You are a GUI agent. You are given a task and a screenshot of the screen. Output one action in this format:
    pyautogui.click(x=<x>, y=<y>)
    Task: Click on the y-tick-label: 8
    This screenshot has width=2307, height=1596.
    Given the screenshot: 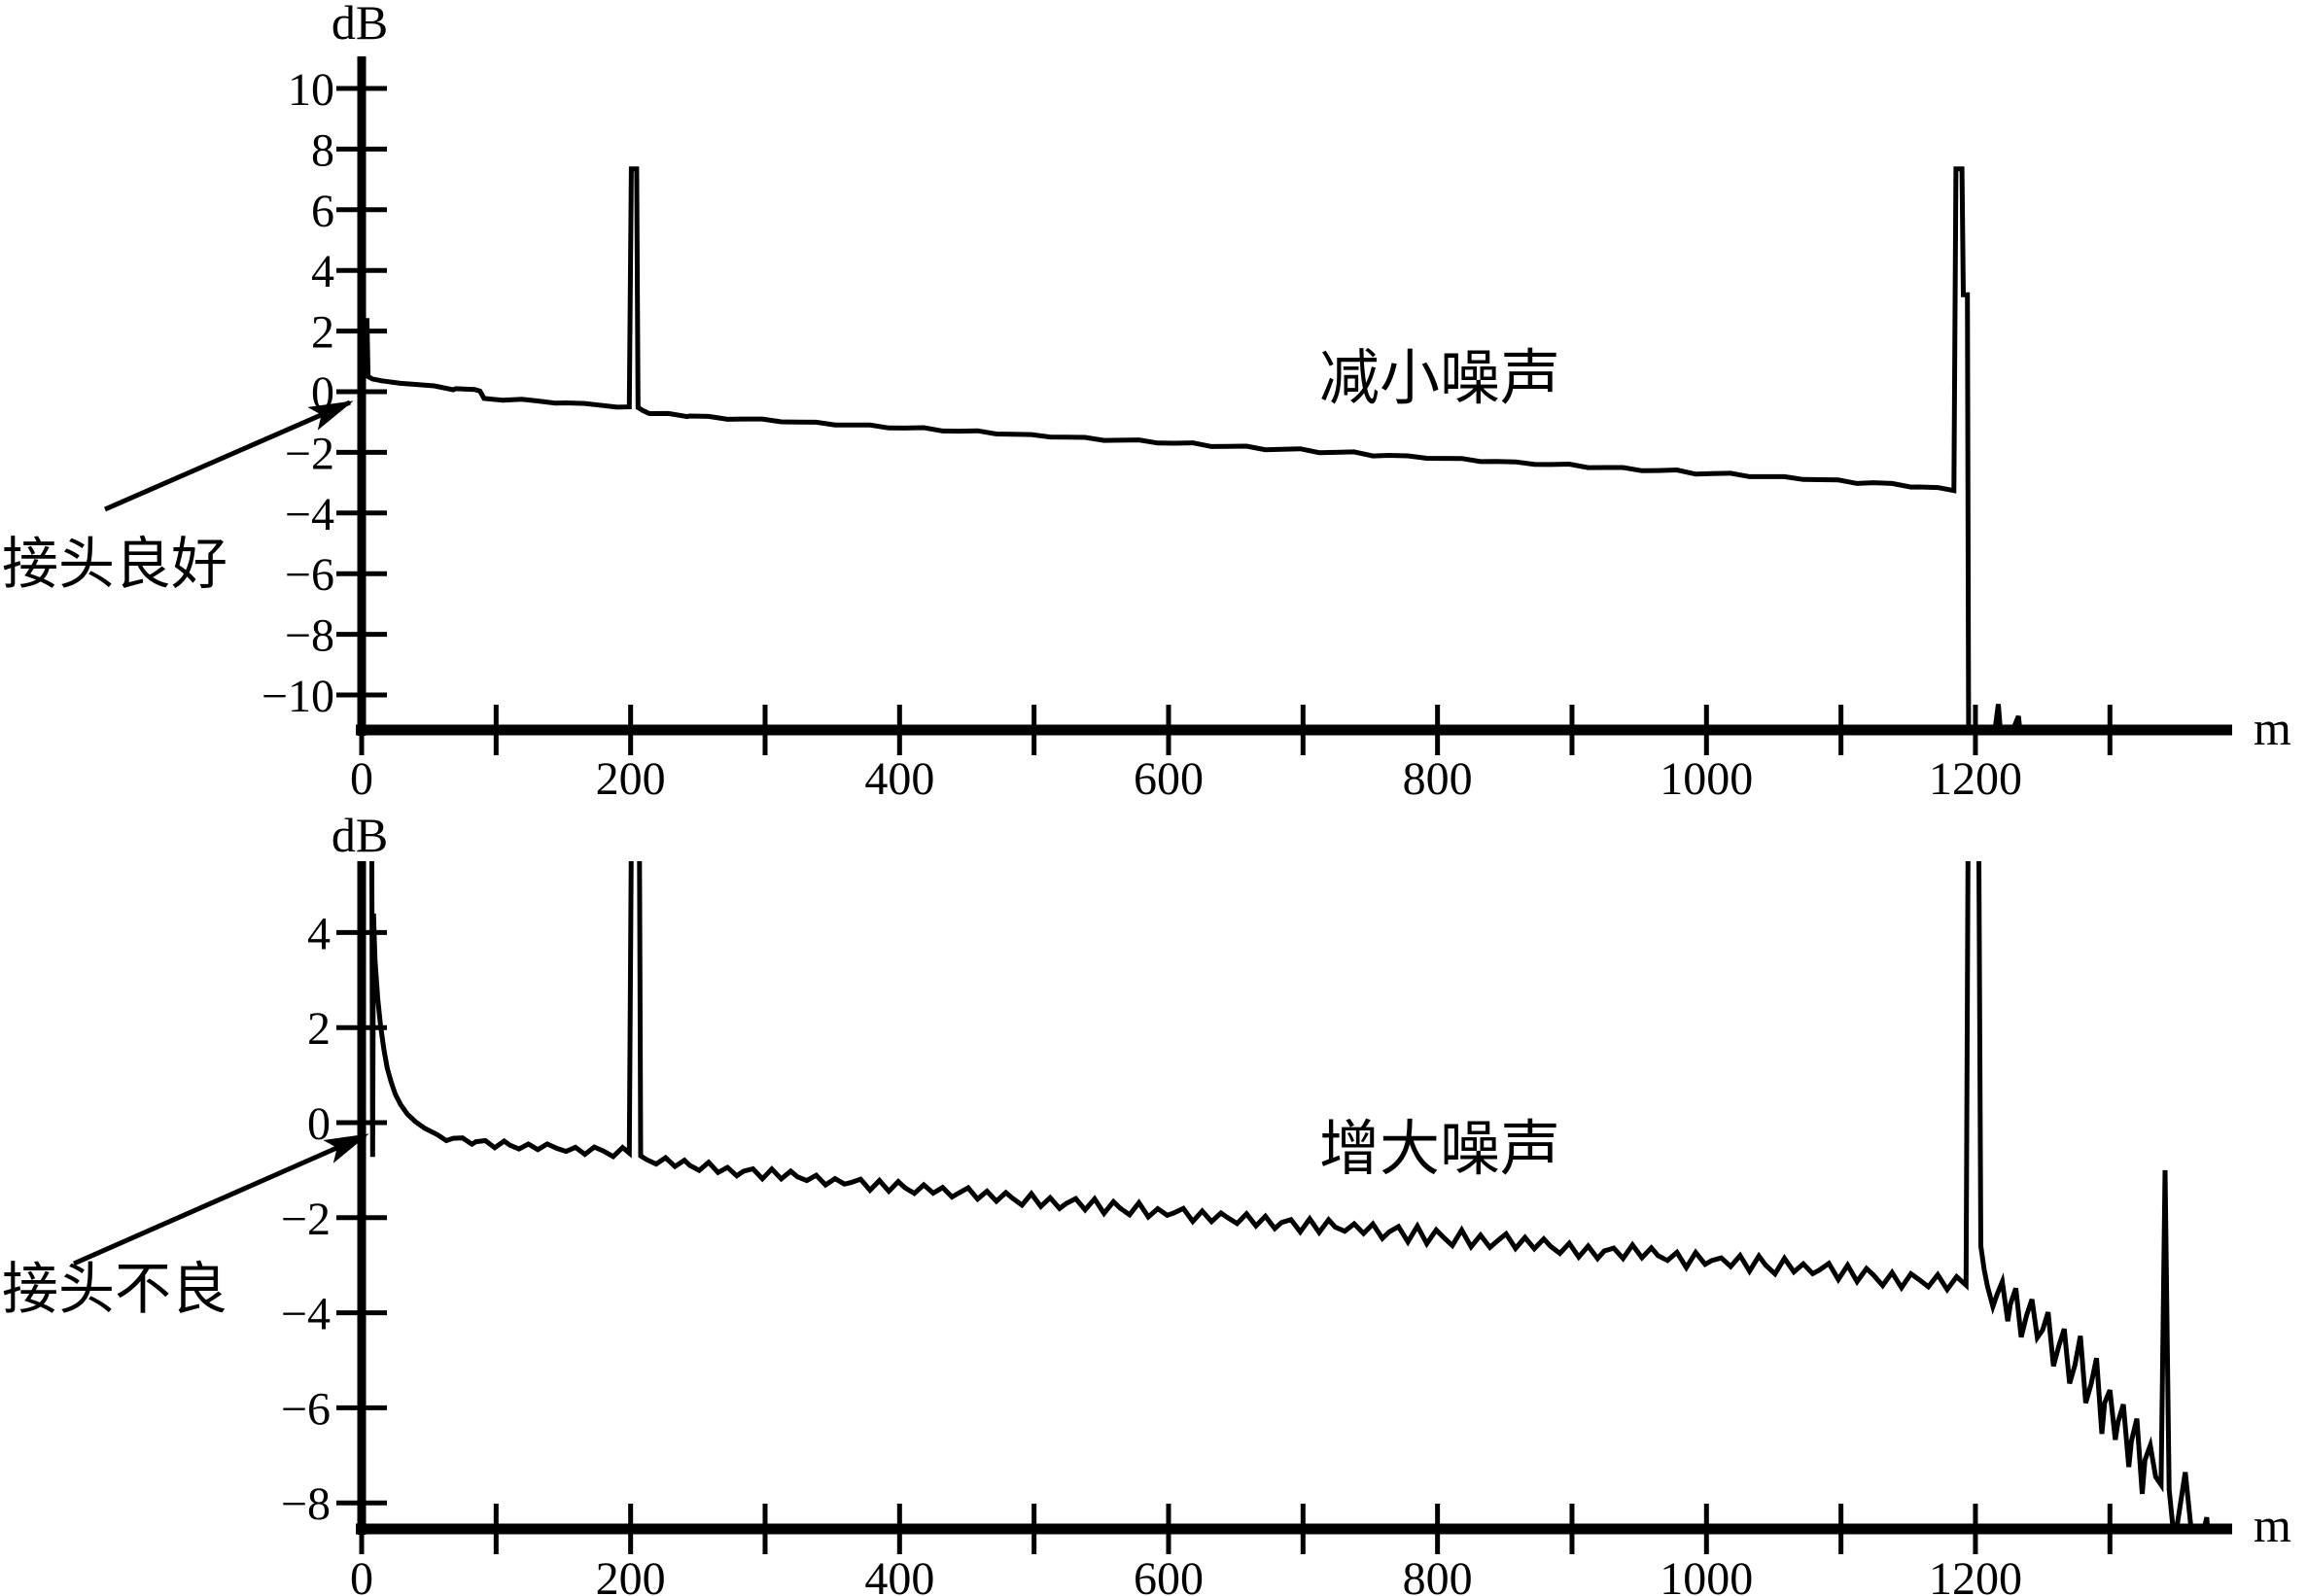 What is the action you would take?
    pyautogui.click(x=322, y=150)
    